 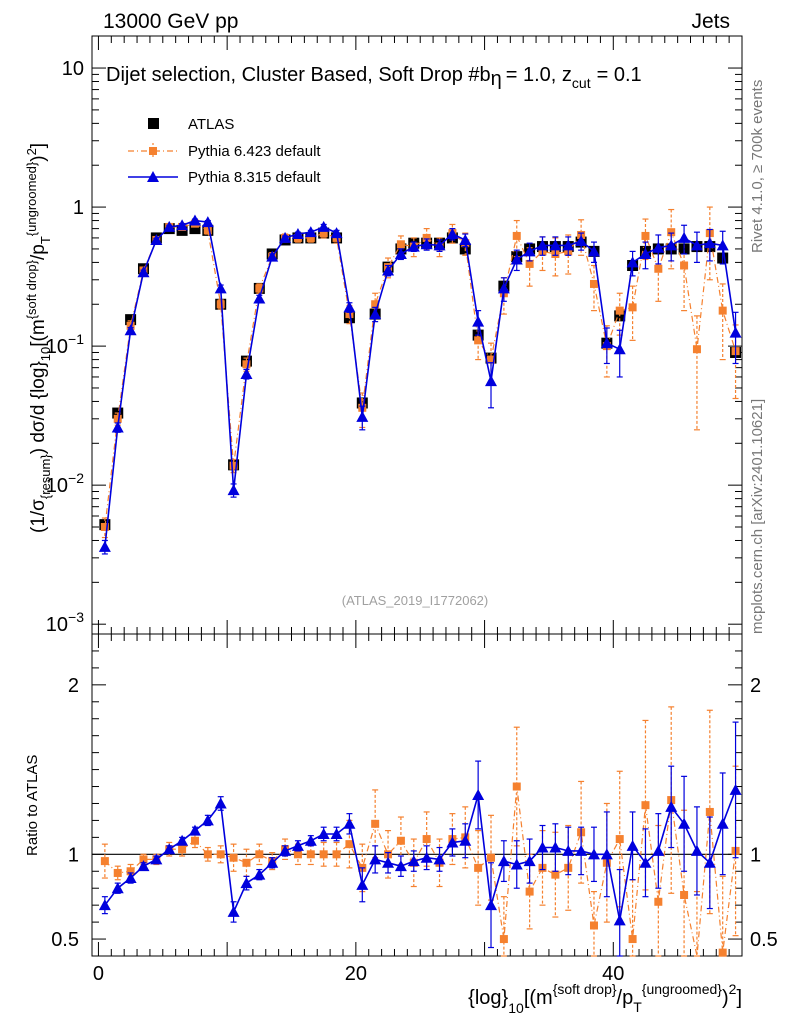 What do you see at coordinates (619, 75) in the screenshot?
I see `chart-title-tail: = 0.1` at bounding box center [619, 75].